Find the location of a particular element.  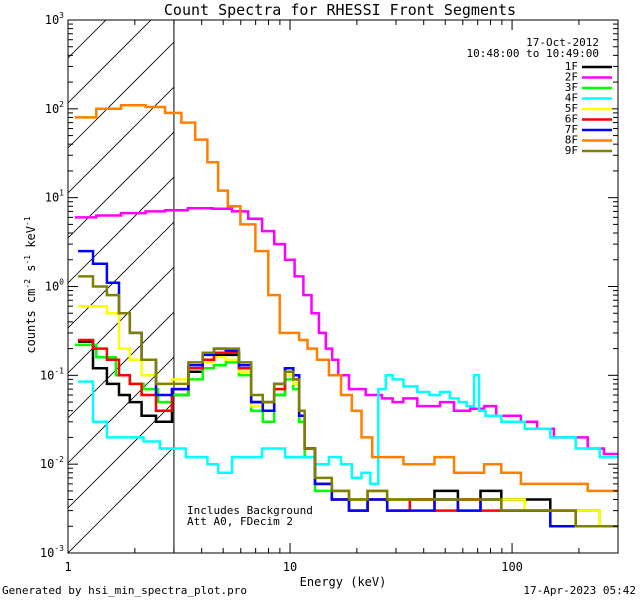

legend-label: 6F is located at coordinates (571, 119).